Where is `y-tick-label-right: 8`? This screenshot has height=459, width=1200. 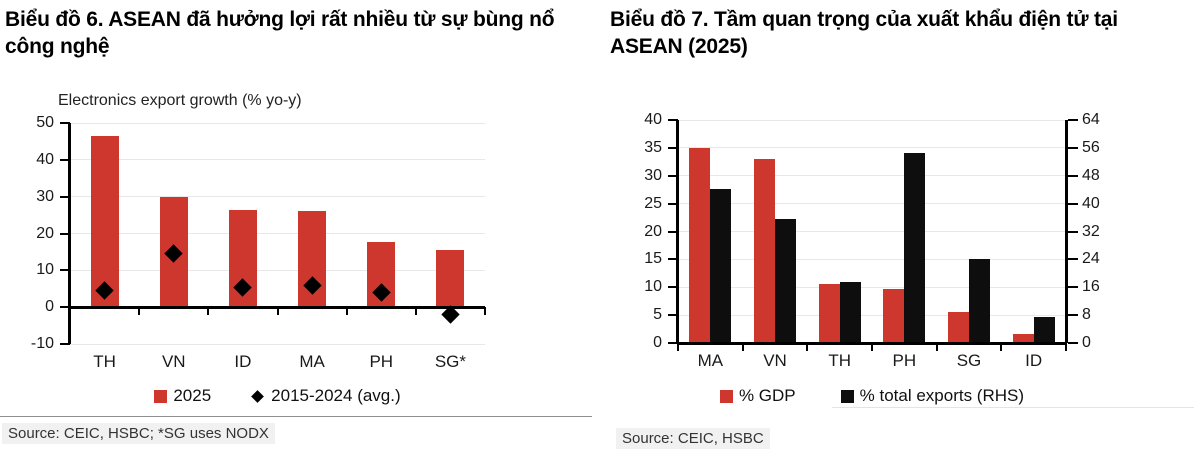 y-tick-label-right: 8 is located at coordinates (1086, 315).